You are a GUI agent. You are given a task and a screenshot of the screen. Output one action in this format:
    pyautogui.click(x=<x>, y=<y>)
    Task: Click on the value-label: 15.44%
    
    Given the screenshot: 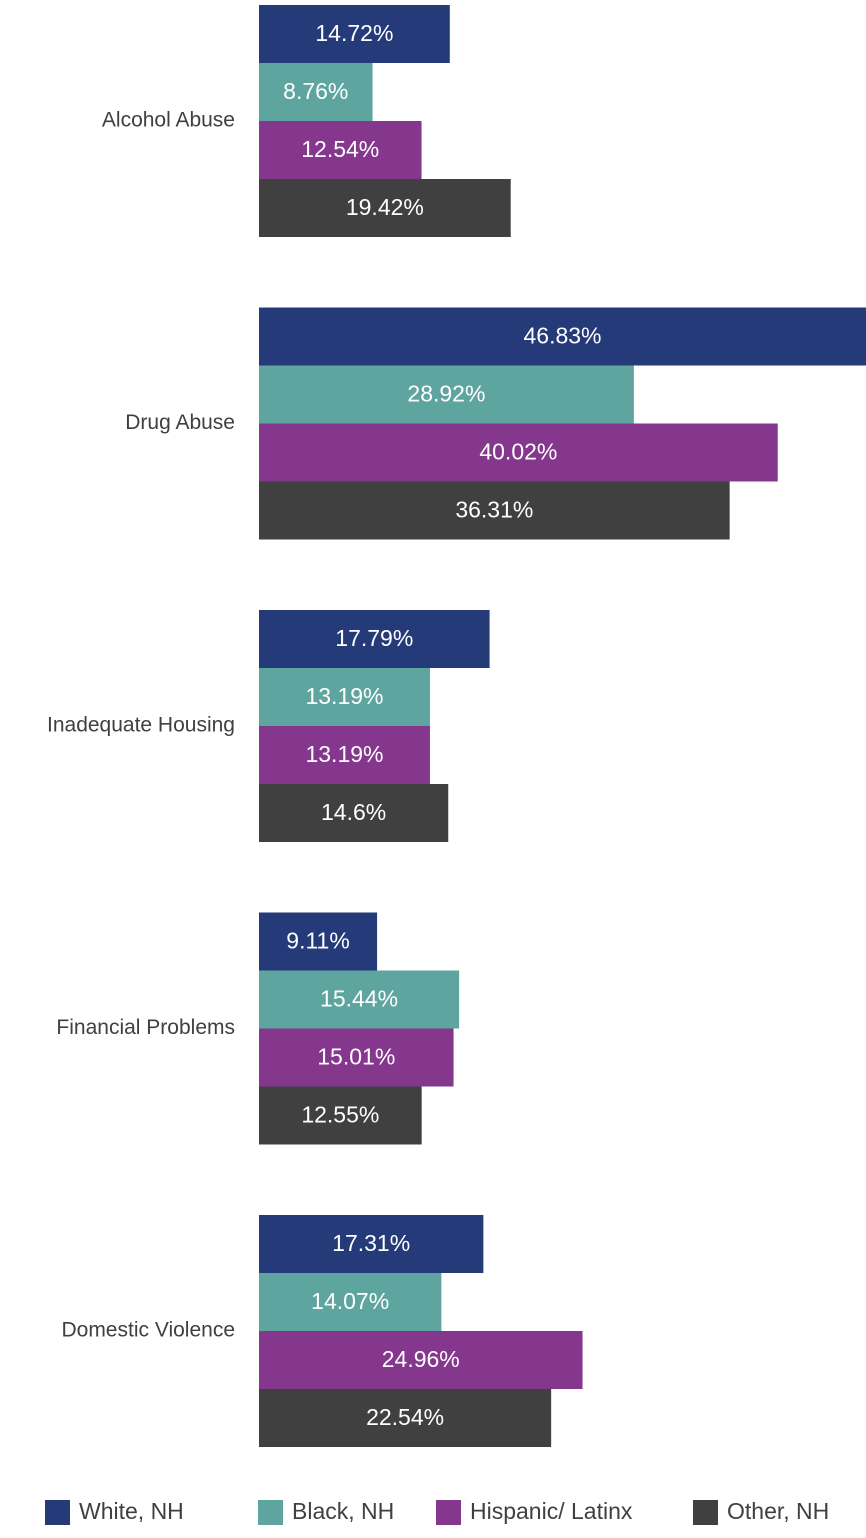 What is the action you would take?
    pyautogui.click(x=359, y=999)
    